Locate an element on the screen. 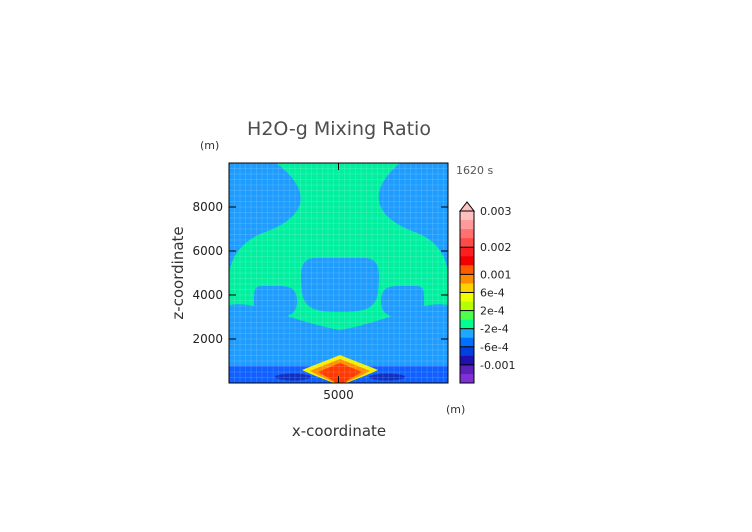  x-axis: 5000 is located at coordinates (338, 282).